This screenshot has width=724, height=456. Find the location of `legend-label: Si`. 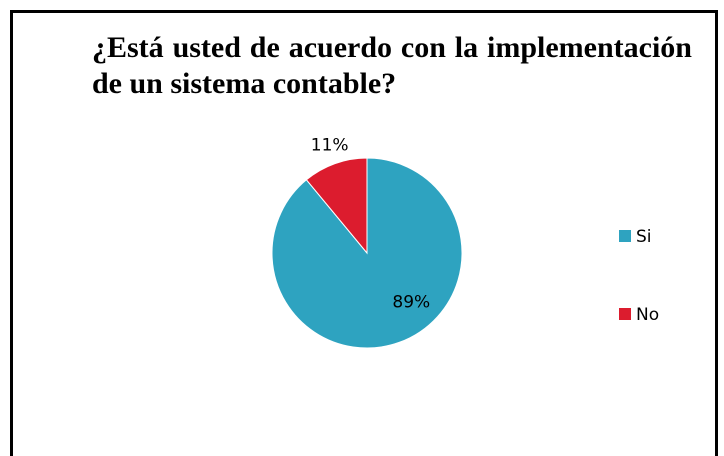

legend-label: Si is located at coordinates (644, 237).